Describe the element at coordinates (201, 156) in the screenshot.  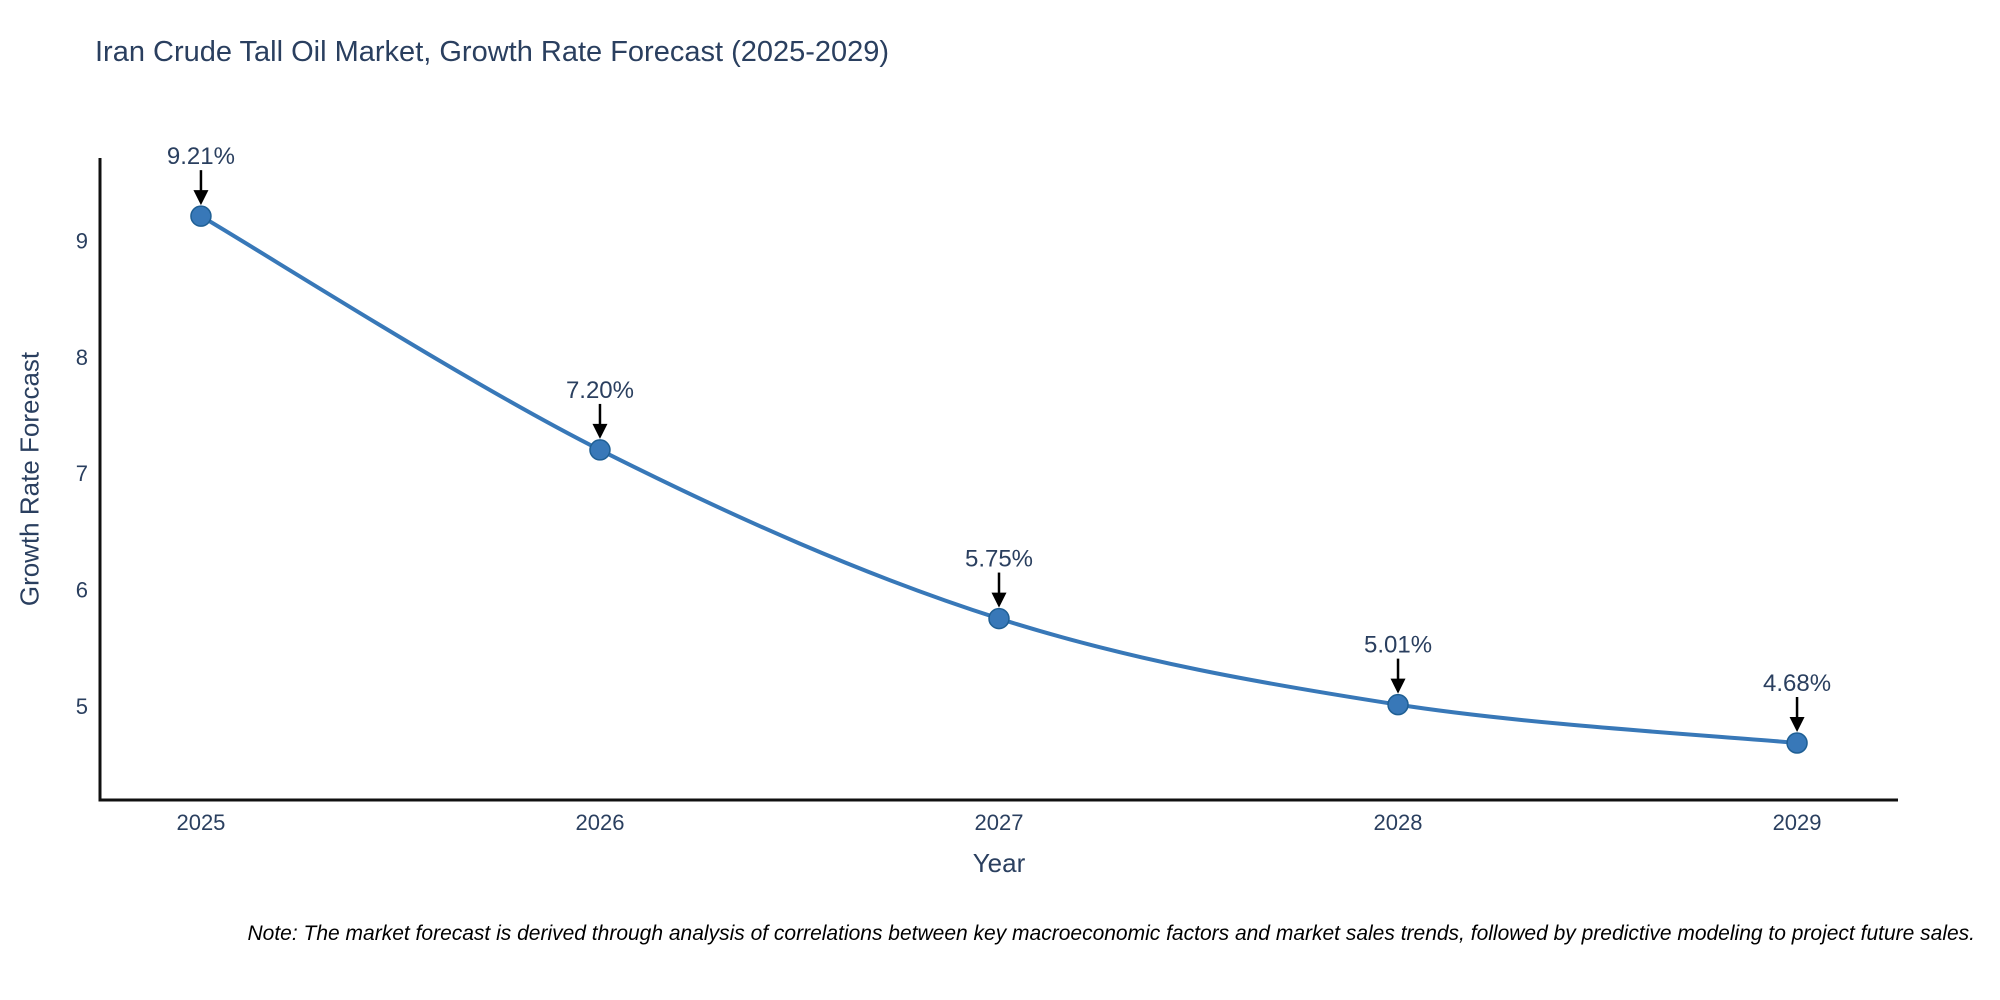
I see `annotation-label: 9.21%` at that location.